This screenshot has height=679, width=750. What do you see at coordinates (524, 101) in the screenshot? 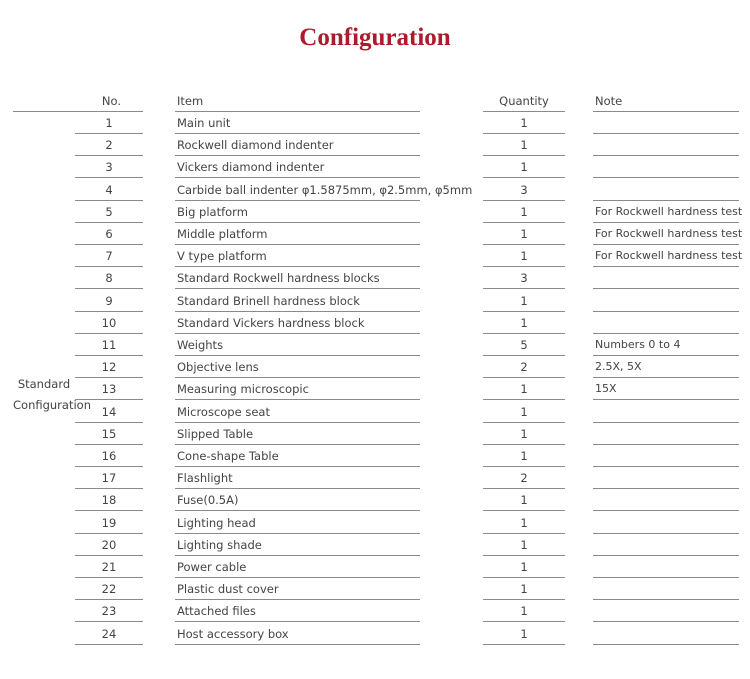
I see `header-quantity: Quantity` at bounding box center [524, 101].